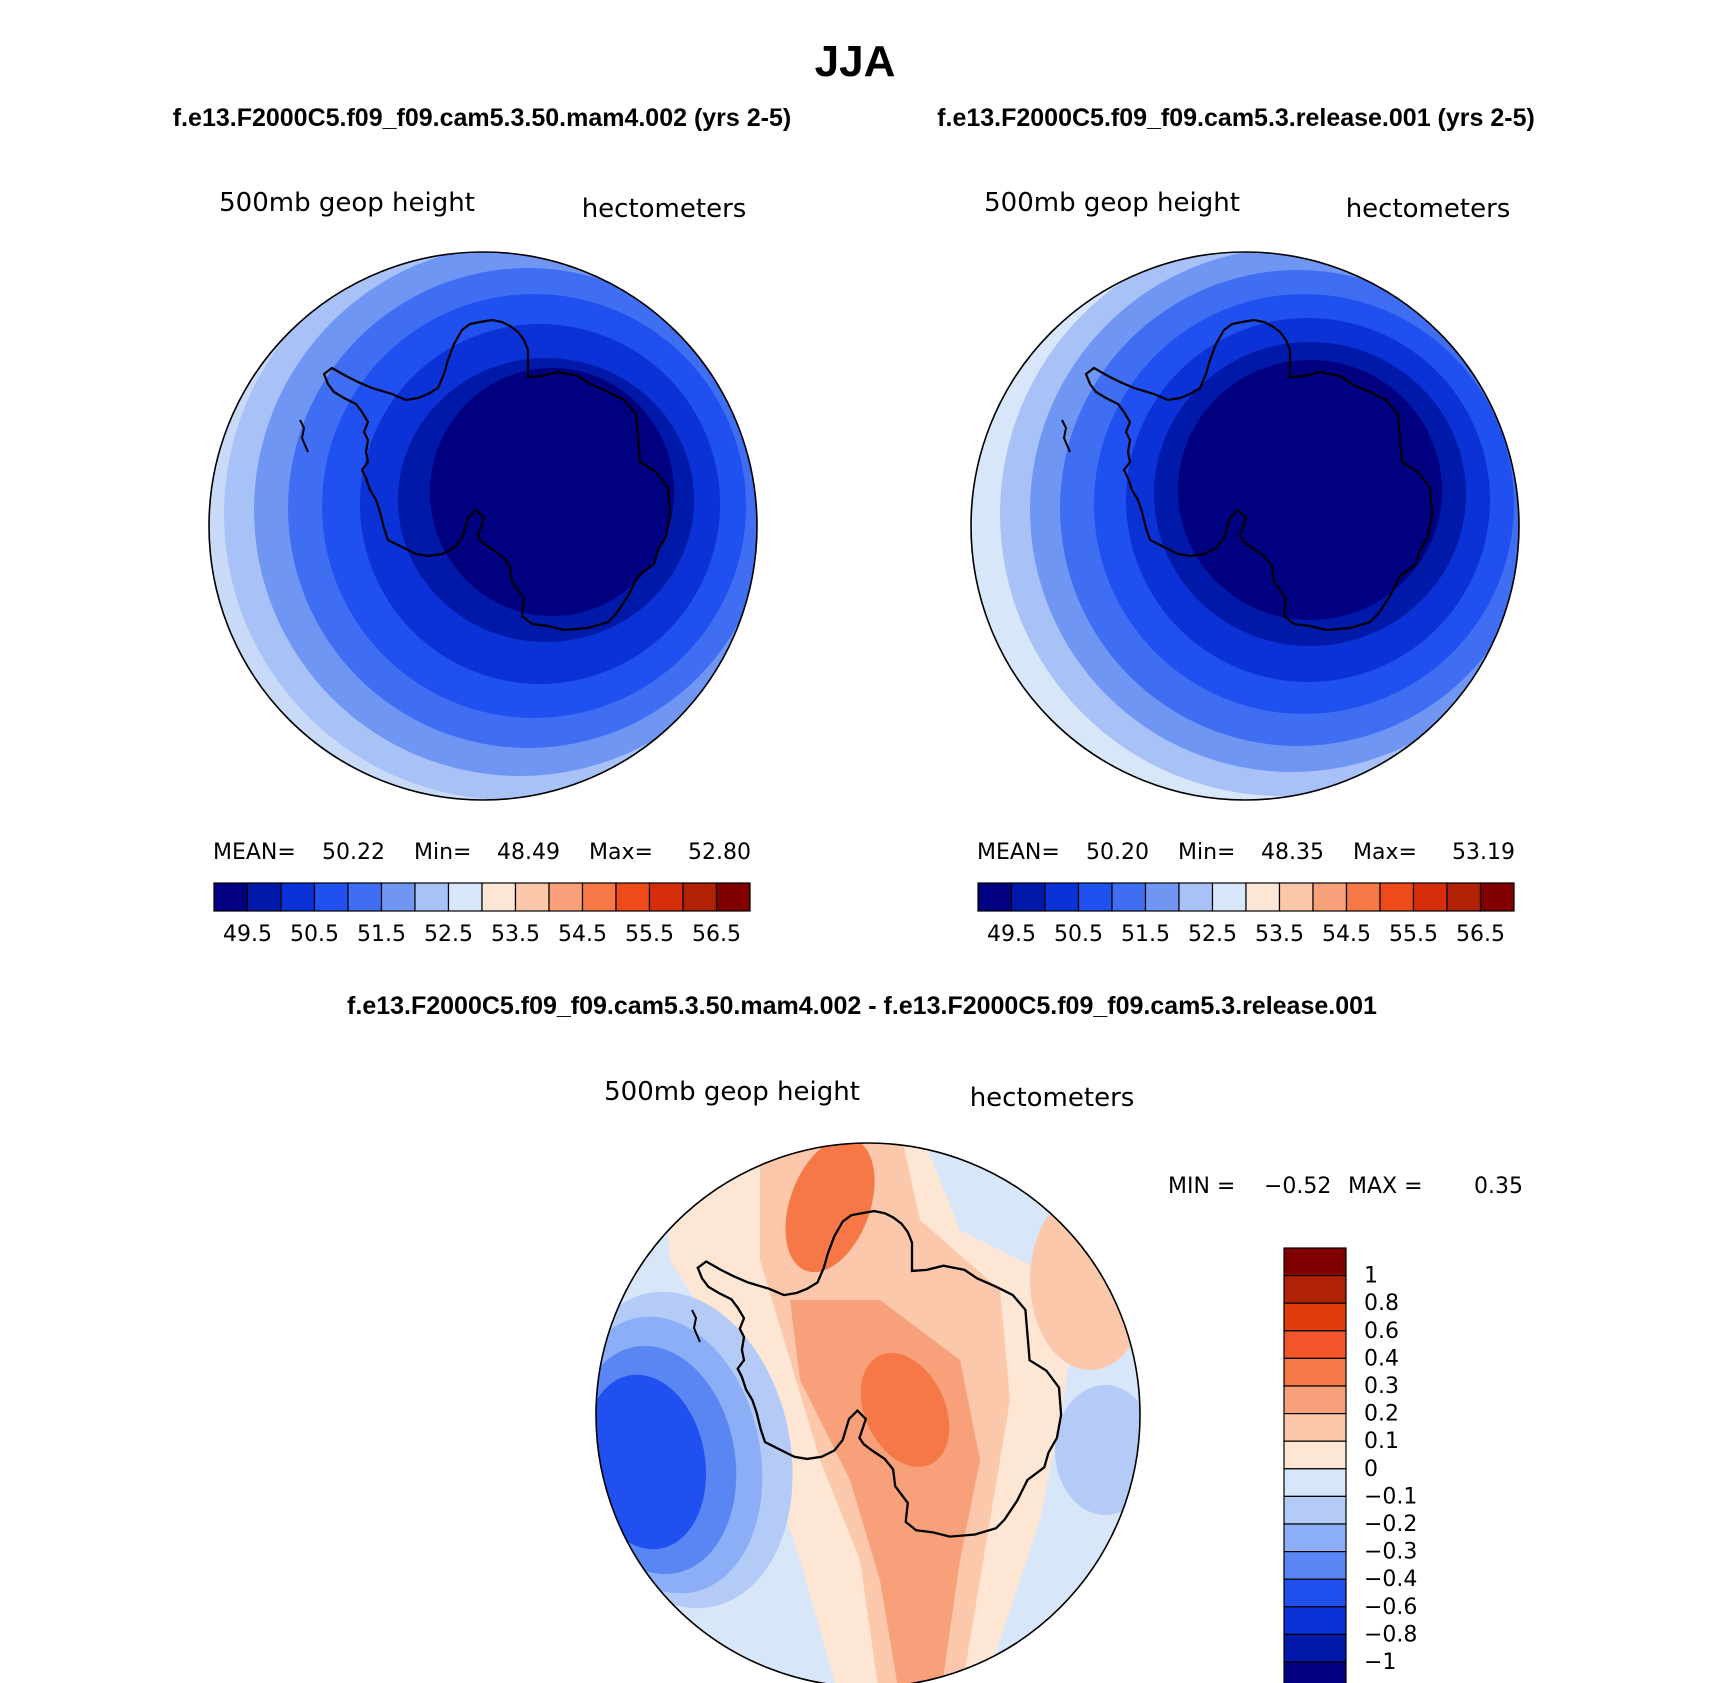 This screenshot has height=1683, width=1710. Describe the element at coordinates (1078, 934) in the screenshot. I see `panel-b-colorbar-label: 50.5` at that location.